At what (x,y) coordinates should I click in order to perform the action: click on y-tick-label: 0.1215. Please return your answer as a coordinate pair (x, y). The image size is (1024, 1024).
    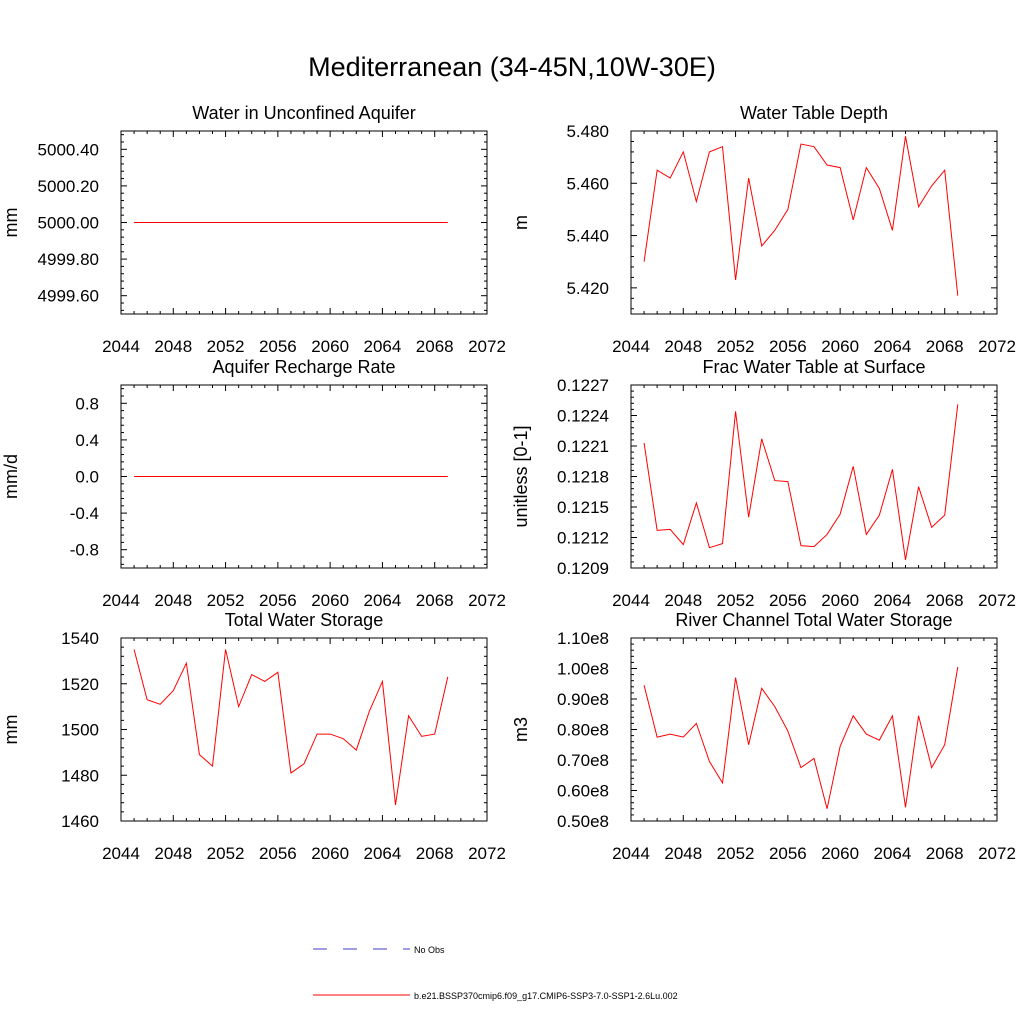
    Looking at the image, I should click on (583, 507).